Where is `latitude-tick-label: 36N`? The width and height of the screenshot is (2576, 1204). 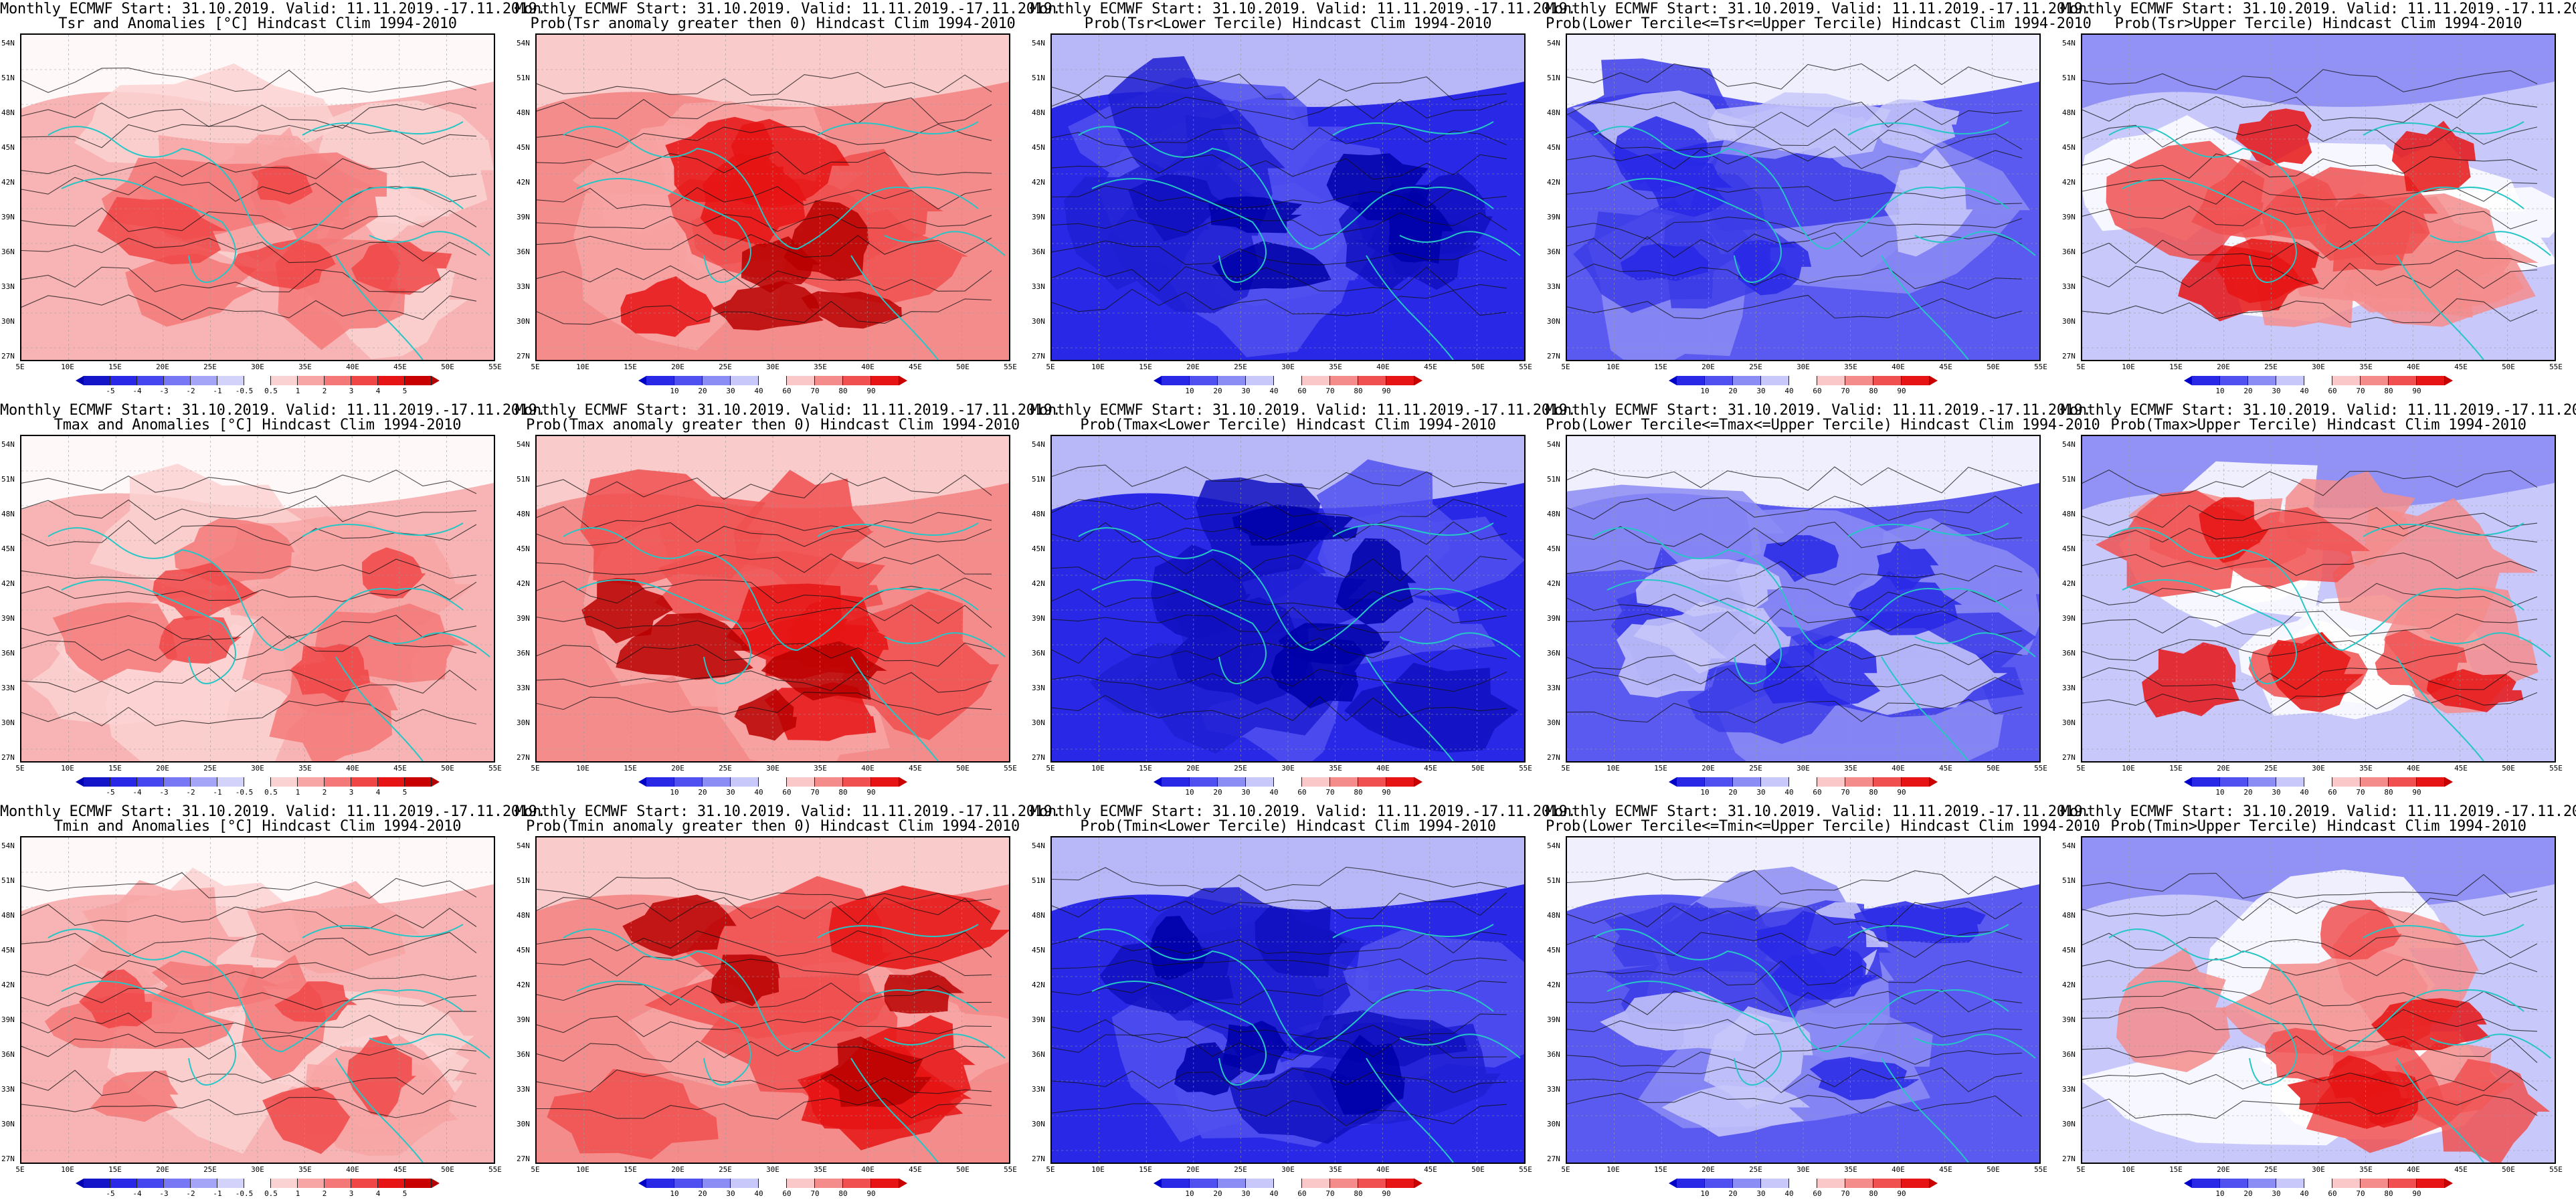 latitude-tick-label: 36N is located at coordinates (1038, 653).